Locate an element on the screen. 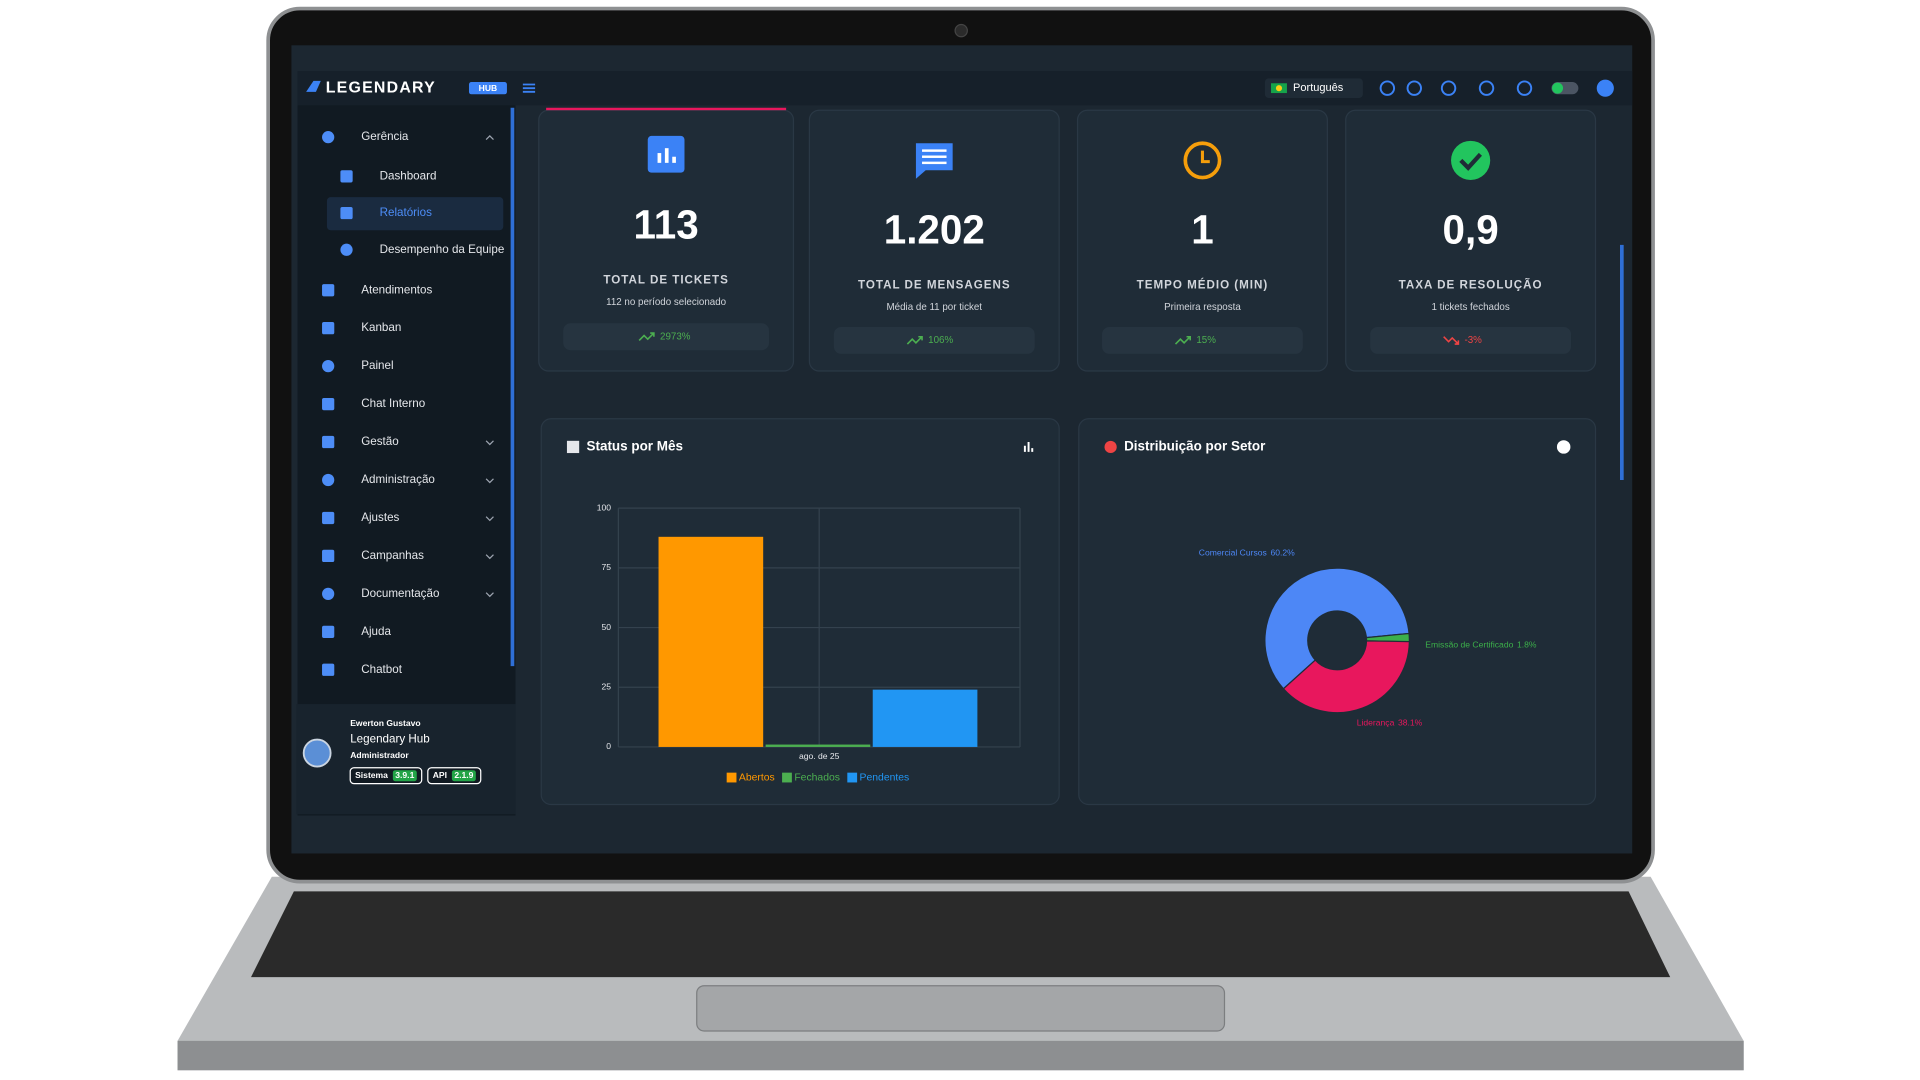  version-value: 3.9.1 is located at coordinates (404, 775).